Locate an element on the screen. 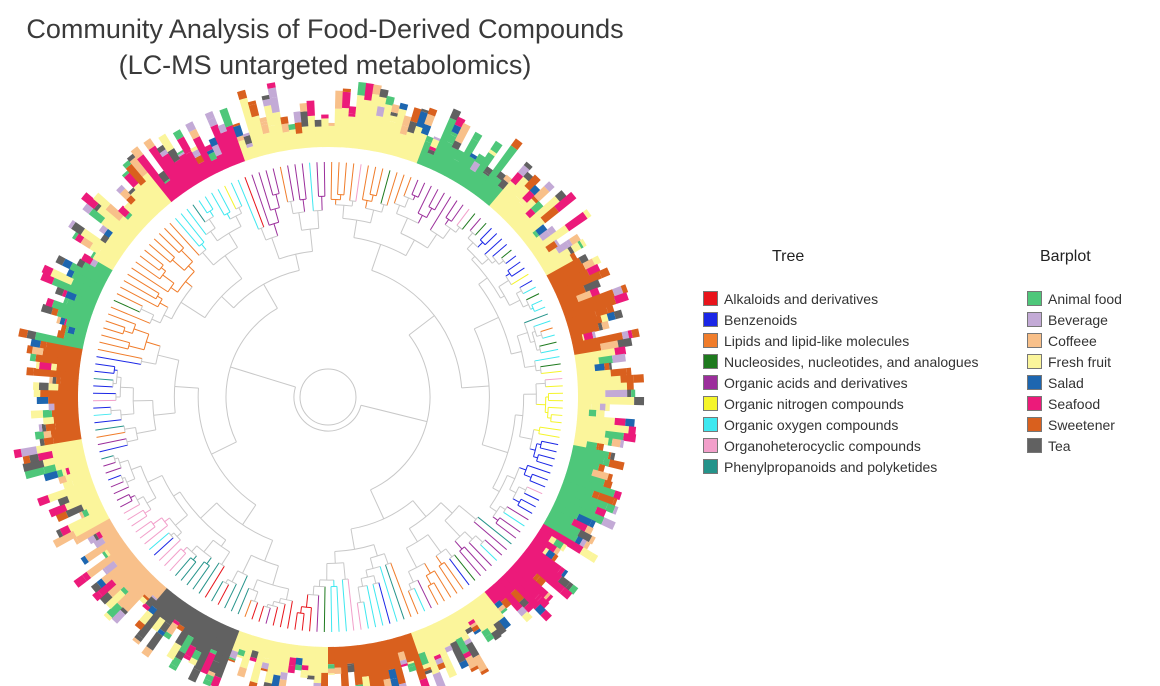 The height and width of the screenshot is (686, 1160). tree-legend-label: Phenylpropanoids and polyketides is located at coordinates (831, 466).